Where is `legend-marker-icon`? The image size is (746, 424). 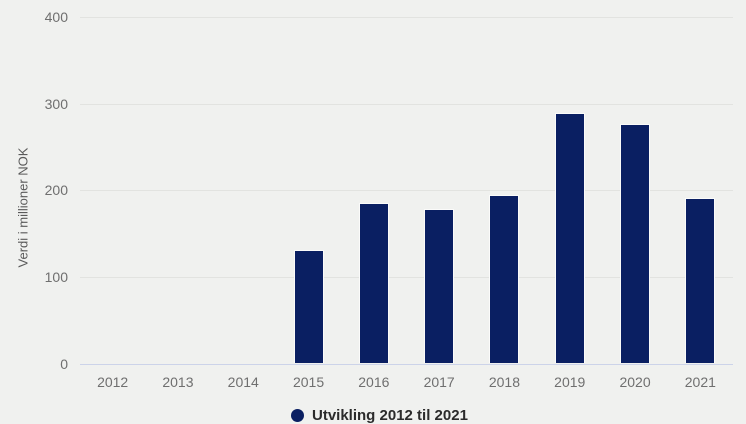 legend-marker-icon is located at coordinates (297, 415).